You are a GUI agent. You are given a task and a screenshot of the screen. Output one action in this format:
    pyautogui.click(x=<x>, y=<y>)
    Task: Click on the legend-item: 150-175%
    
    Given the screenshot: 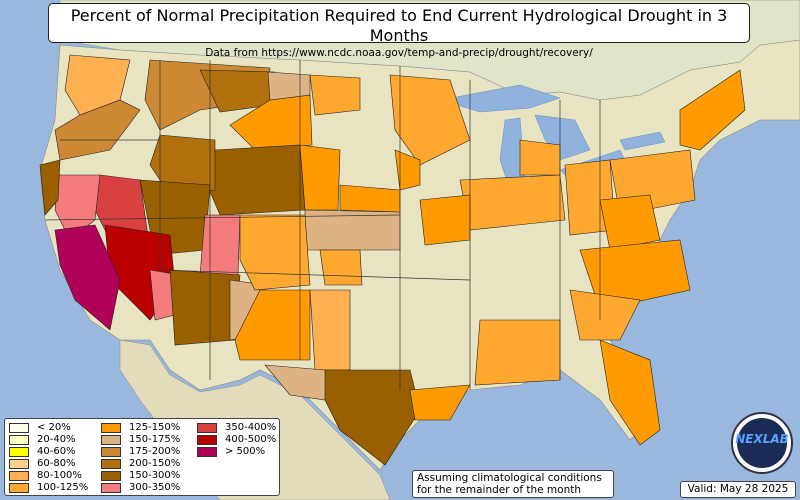 What is the action you would take?
    pyautogui.click(x=149, y=440)
    